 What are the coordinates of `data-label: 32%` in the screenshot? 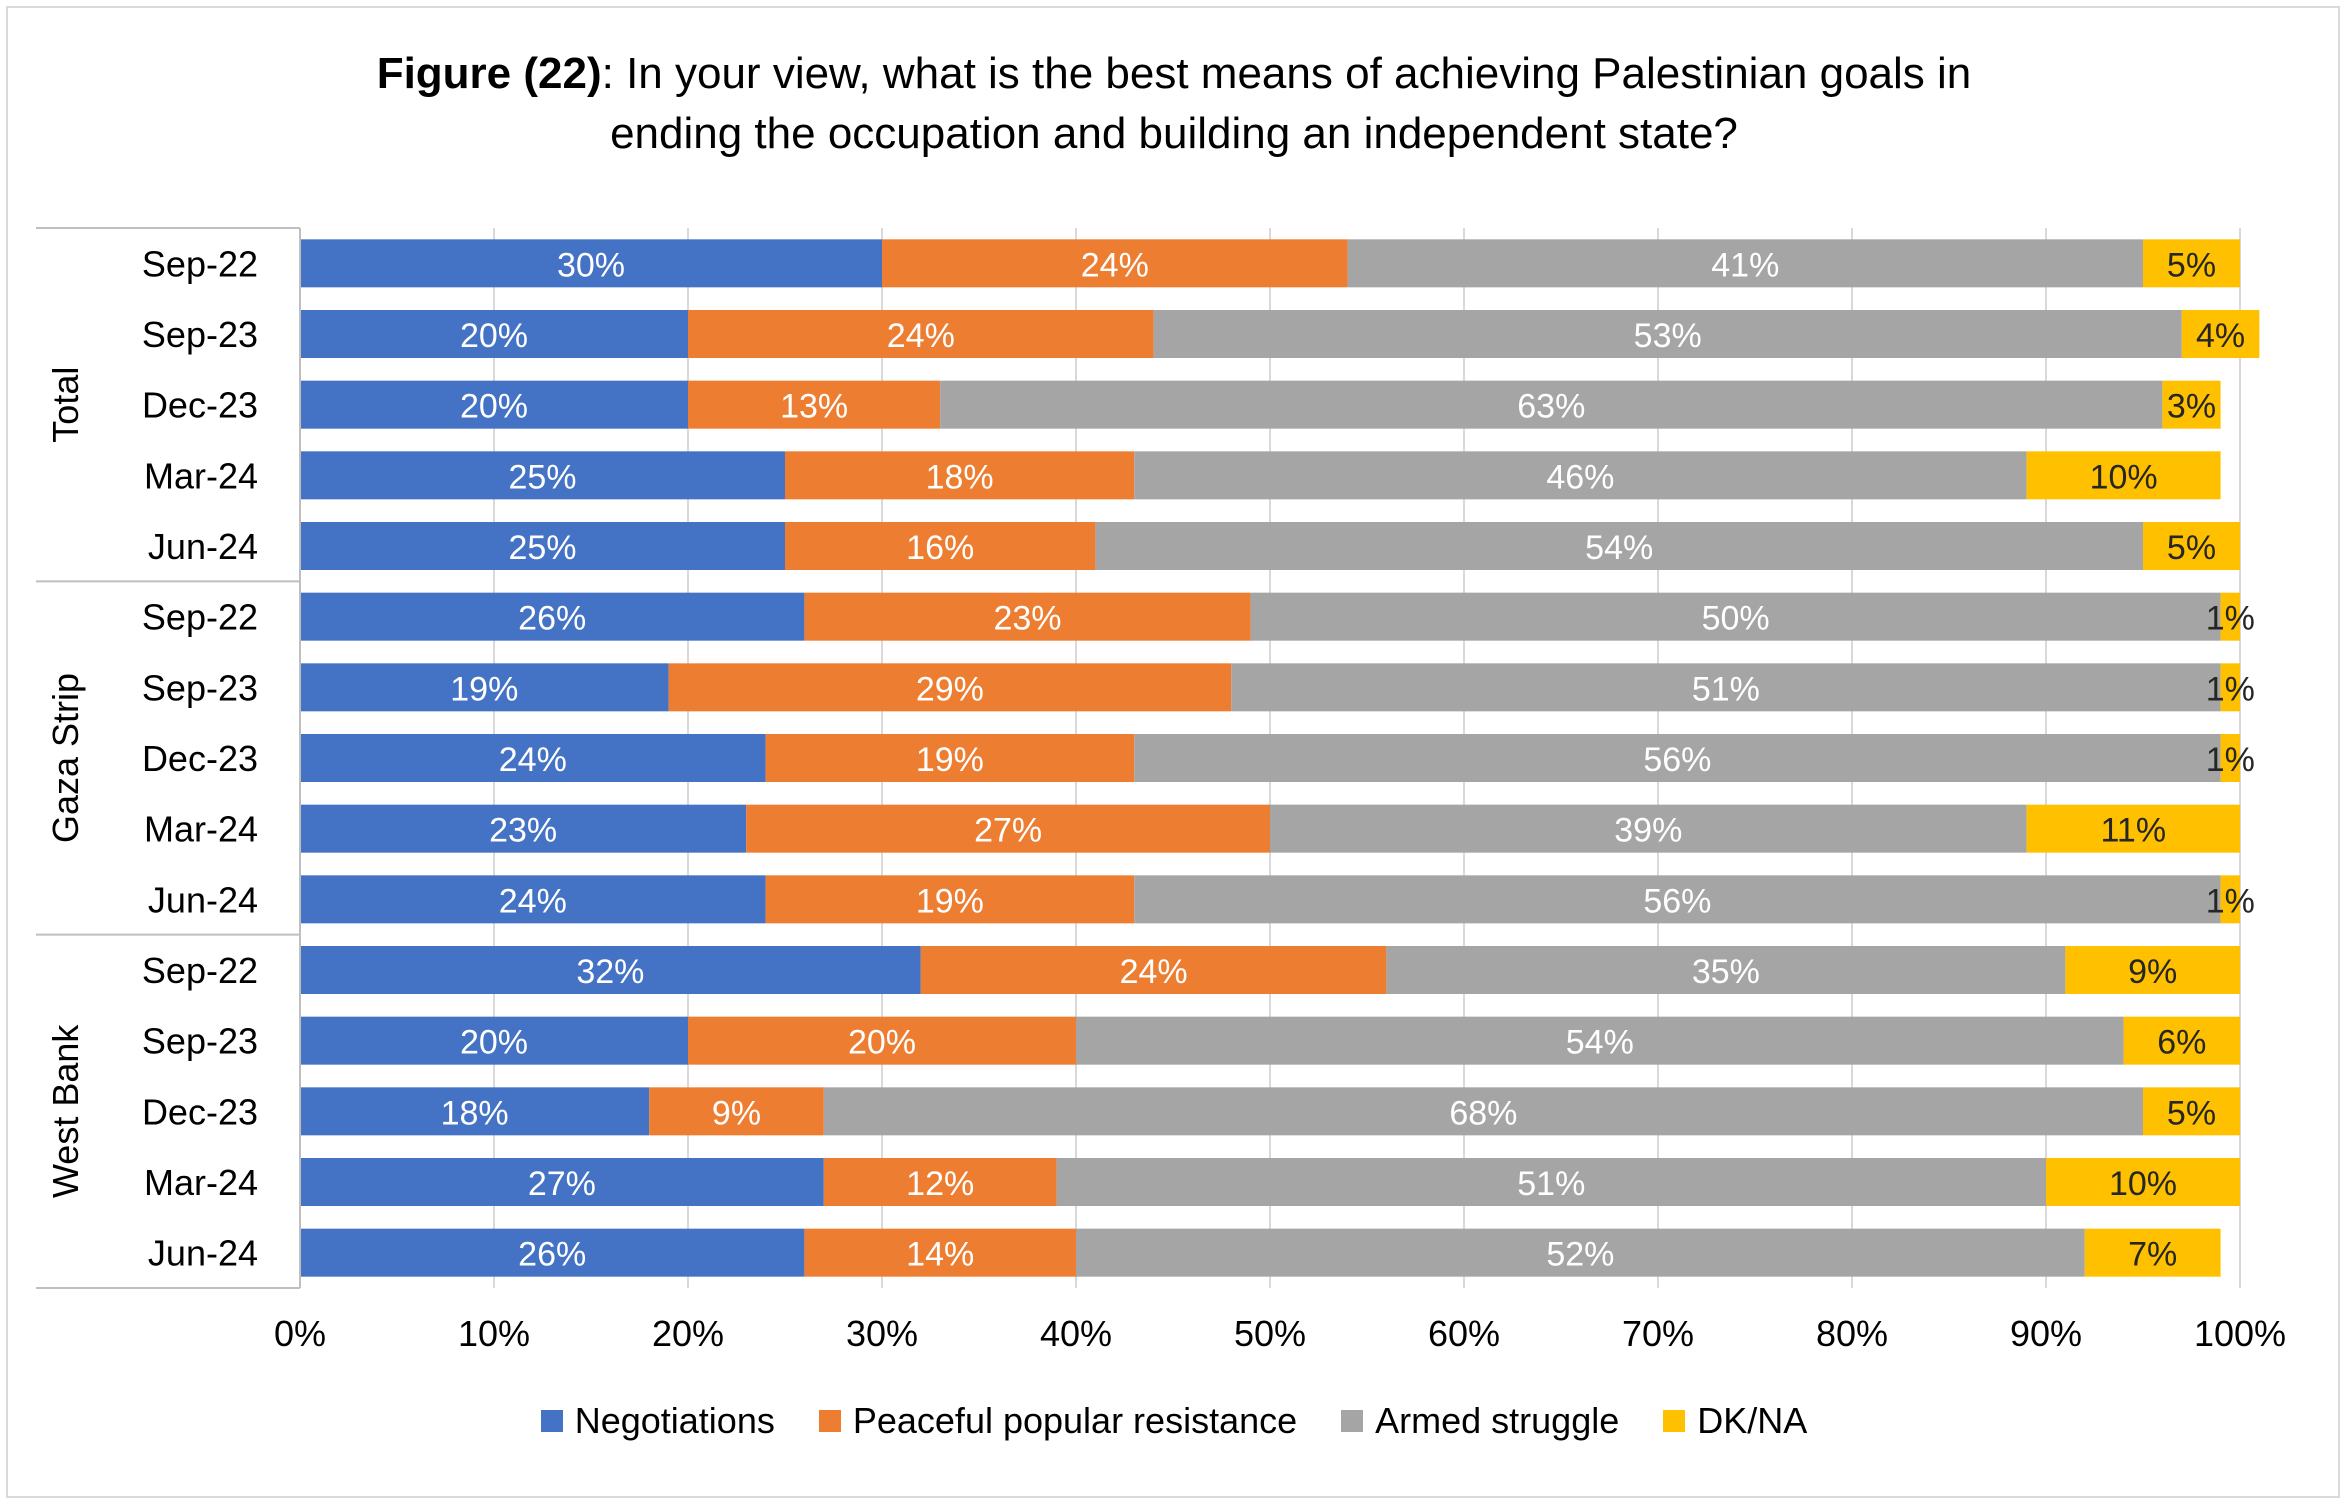 It's located at (610, 972).